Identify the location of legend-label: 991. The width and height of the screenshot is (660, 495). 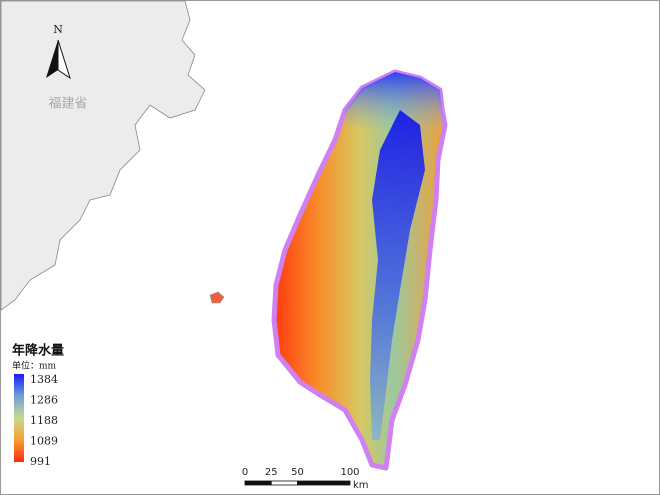
(40, 461).